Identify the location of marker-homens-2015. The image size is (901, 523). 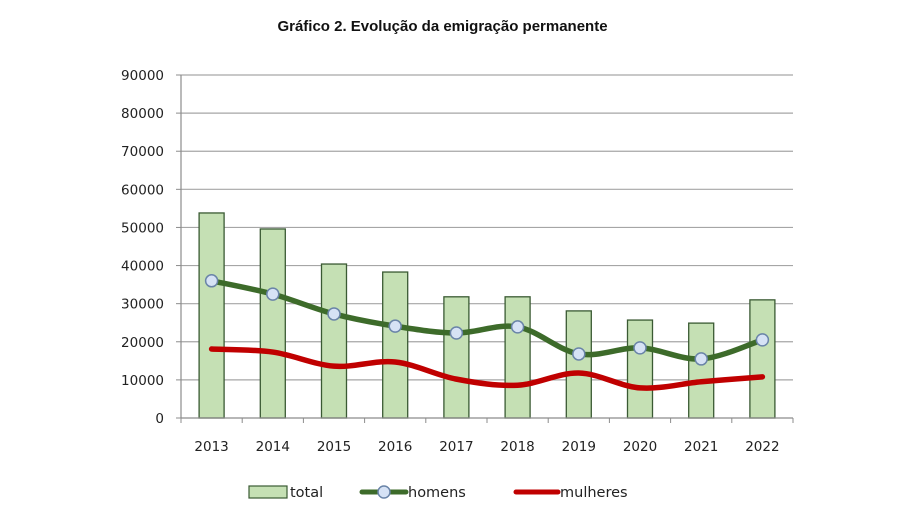
(334, 314).